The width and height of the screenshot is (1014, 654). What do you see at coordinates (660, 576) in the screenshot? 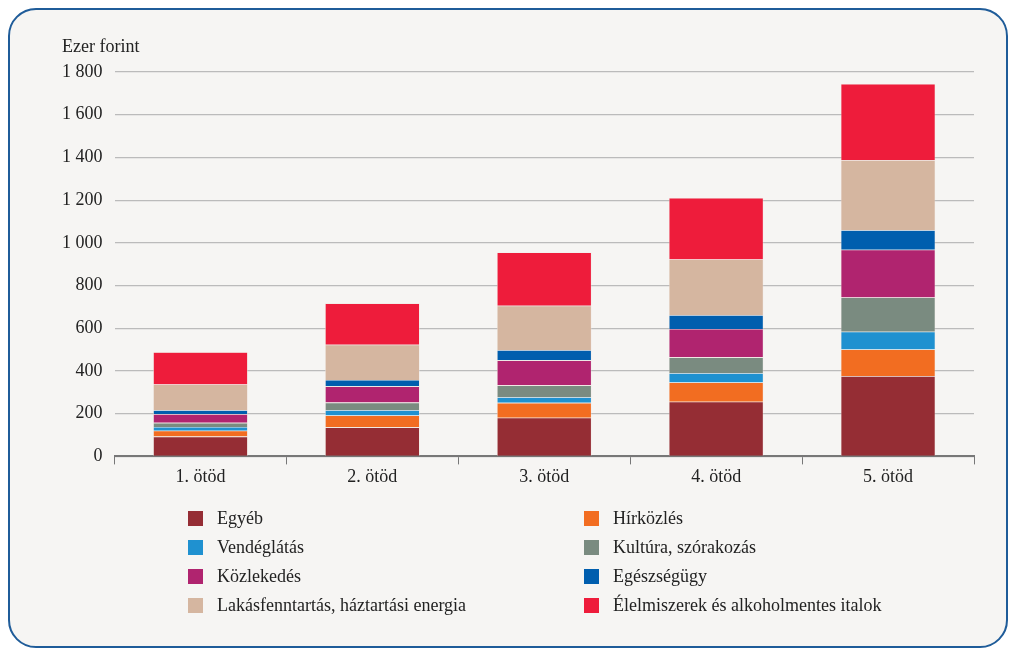
I see `legend-label: Egészségügy` at bounding box center [660, 576].